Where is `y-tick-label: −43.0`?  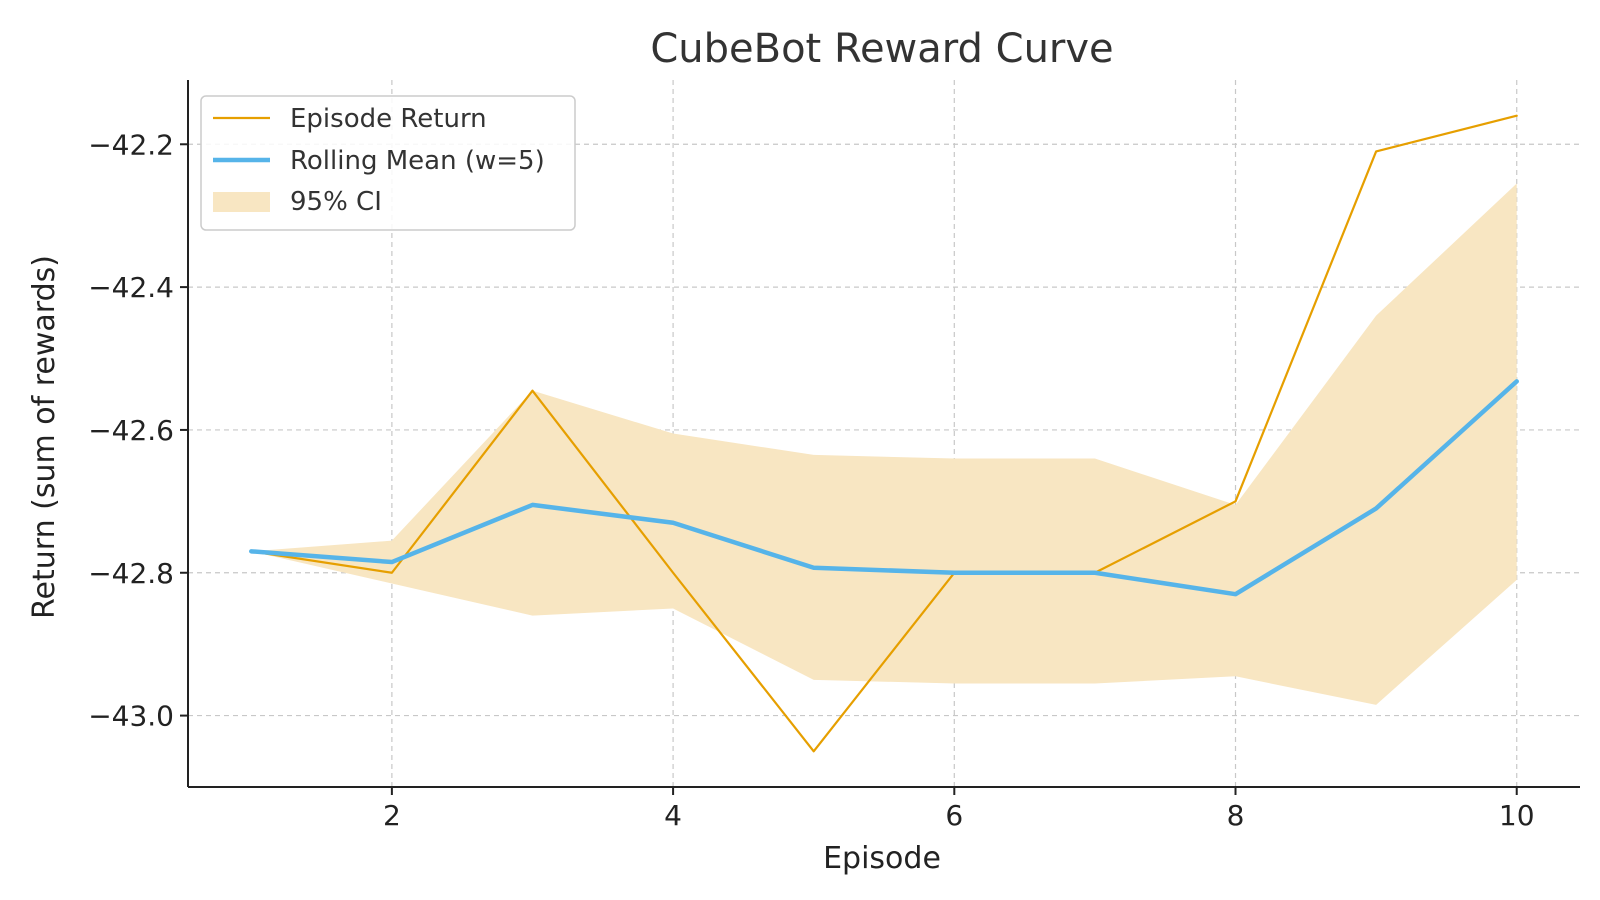 y-tick-label: −43.0 is located at coordinates (131, 716).